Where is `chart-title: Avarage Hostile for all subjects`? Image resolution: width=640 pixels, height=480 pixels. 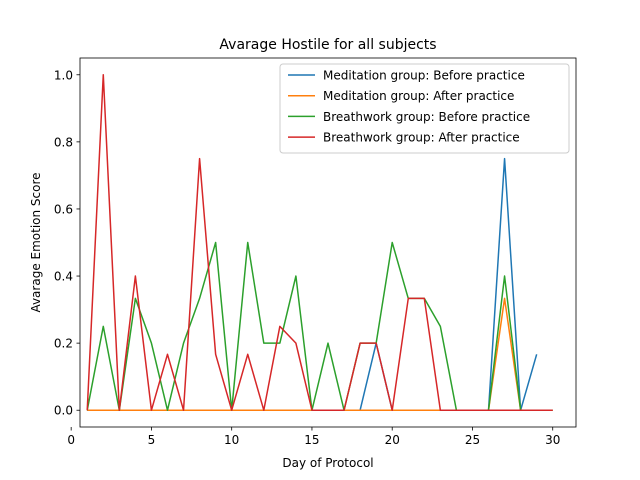
chart-title: Avarage Hostile for all subjects is located at coordinates (327, 45).